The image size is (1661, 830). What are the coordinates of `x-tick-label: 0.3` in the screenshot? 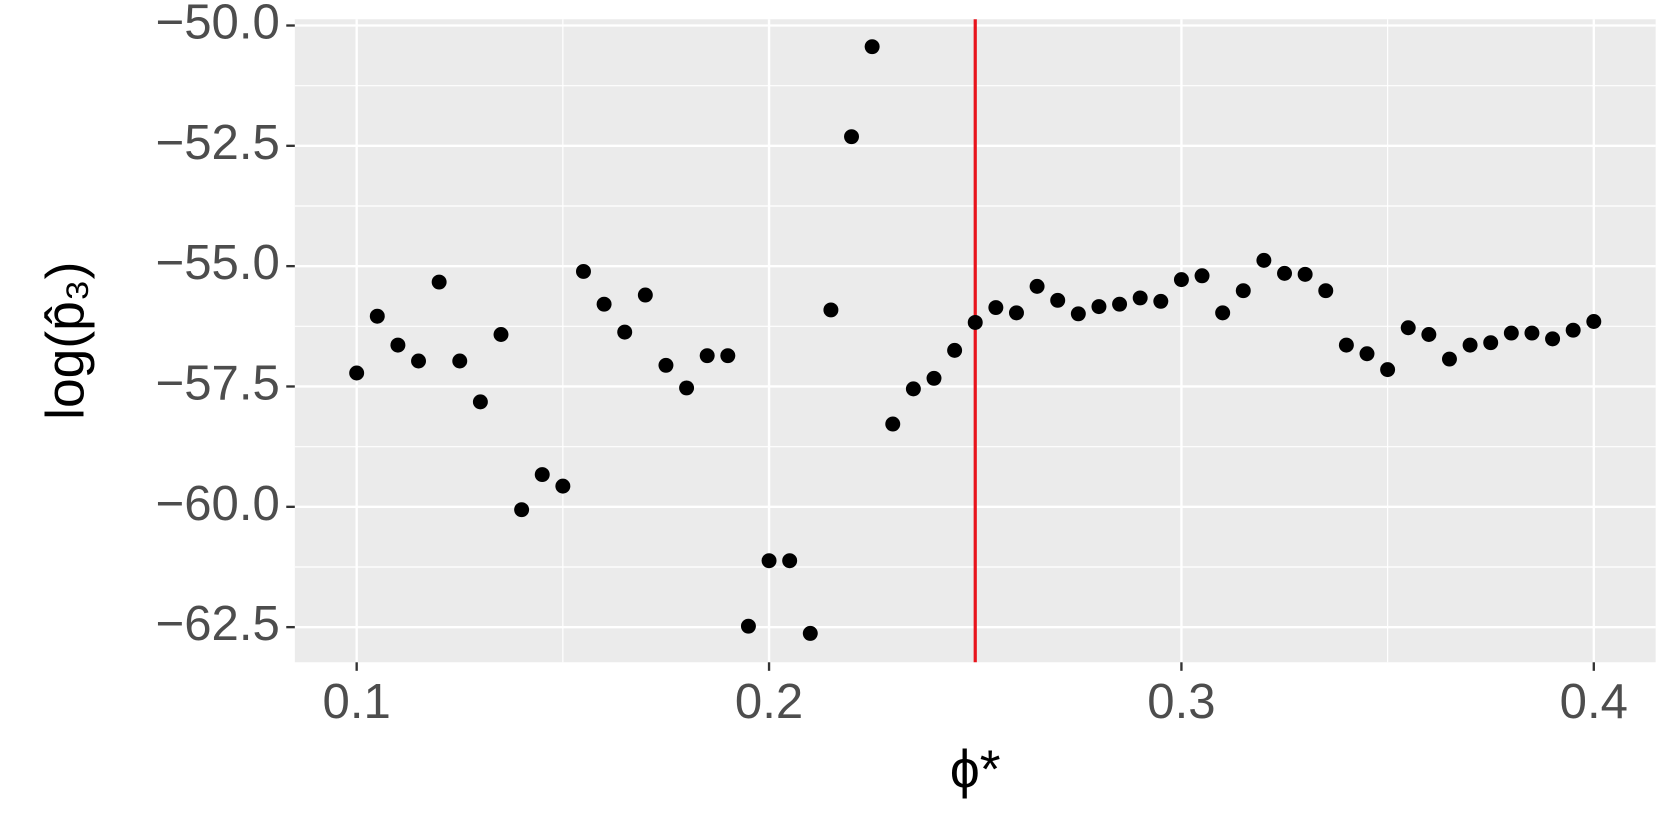 It's located at (1181, 702).